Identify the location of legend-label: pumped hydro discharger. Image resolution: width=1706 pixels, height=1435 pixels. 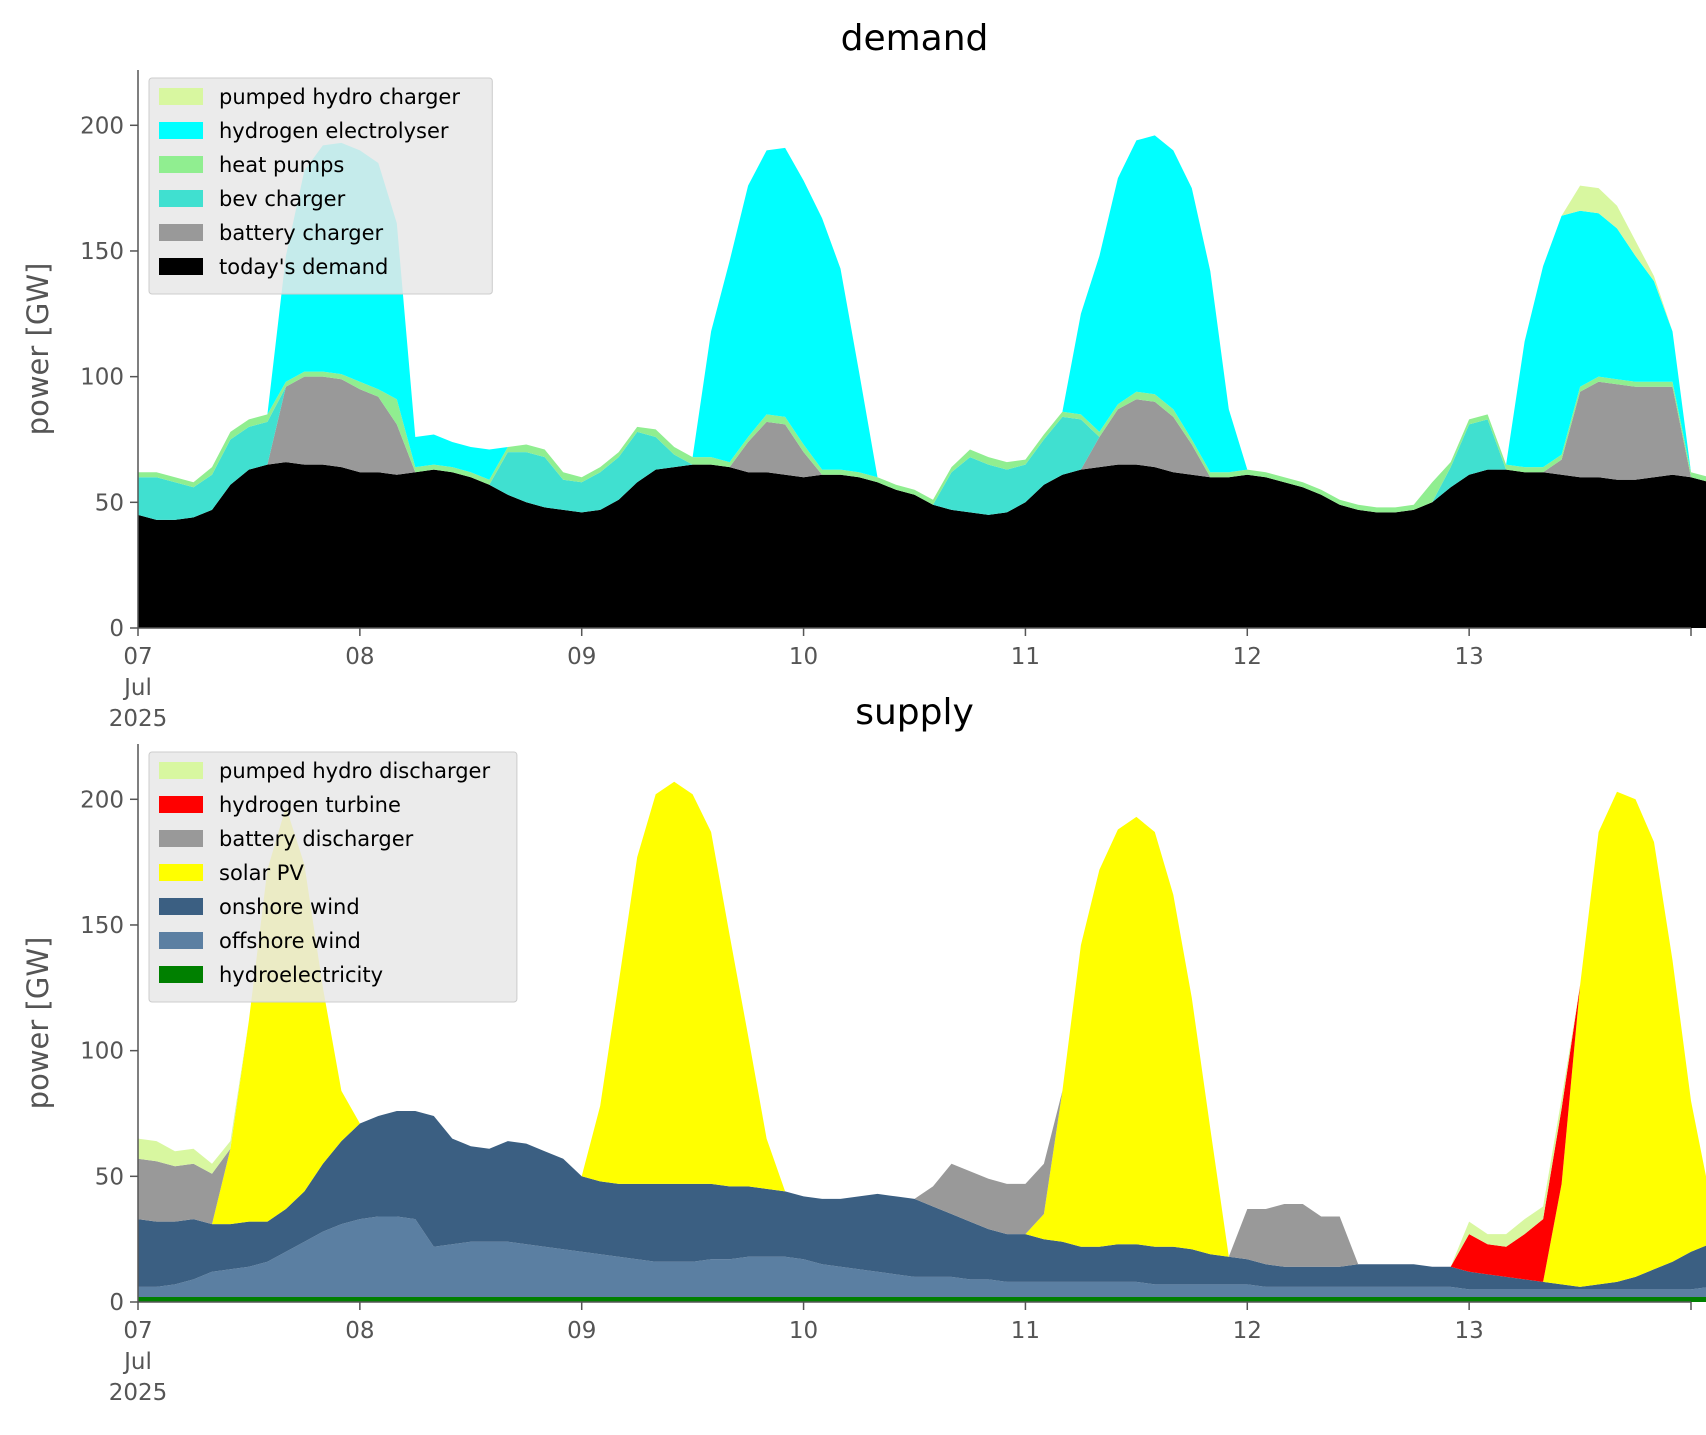
(354, 771).